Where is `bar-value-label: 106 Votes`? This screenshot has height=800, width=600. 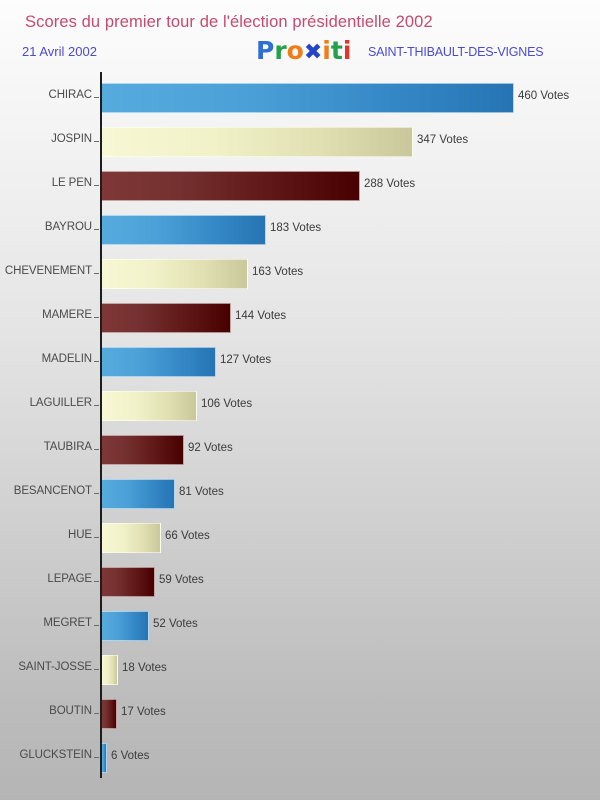 bar-value-label: 106 Votes is located at coordinates (227, 404).